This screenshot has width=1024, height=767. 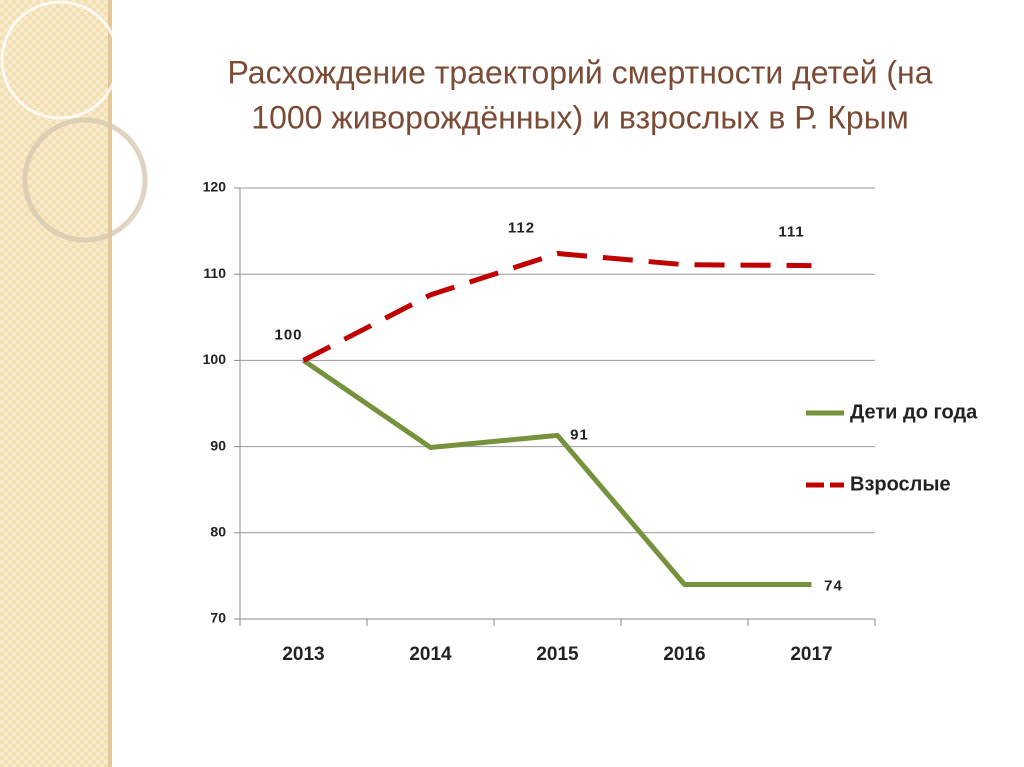 What do you see at coordinates (811, 654) in the screenshot?
I see `x-tick-label: 2017` at bounding box center [811, 654].